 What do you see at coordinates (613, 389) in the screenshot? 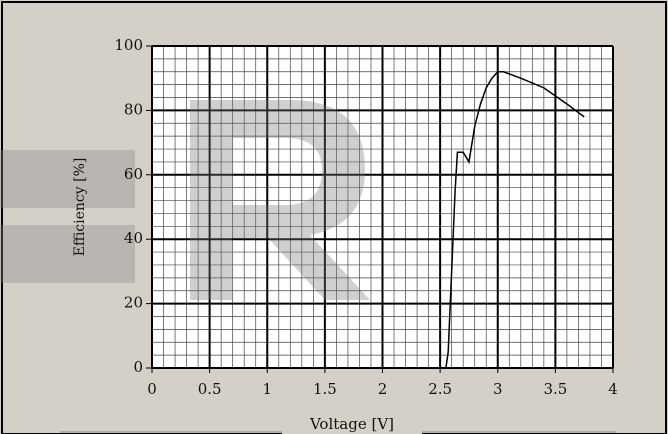
I see `x-tick-label: 4` at bounding box center [613, 389].